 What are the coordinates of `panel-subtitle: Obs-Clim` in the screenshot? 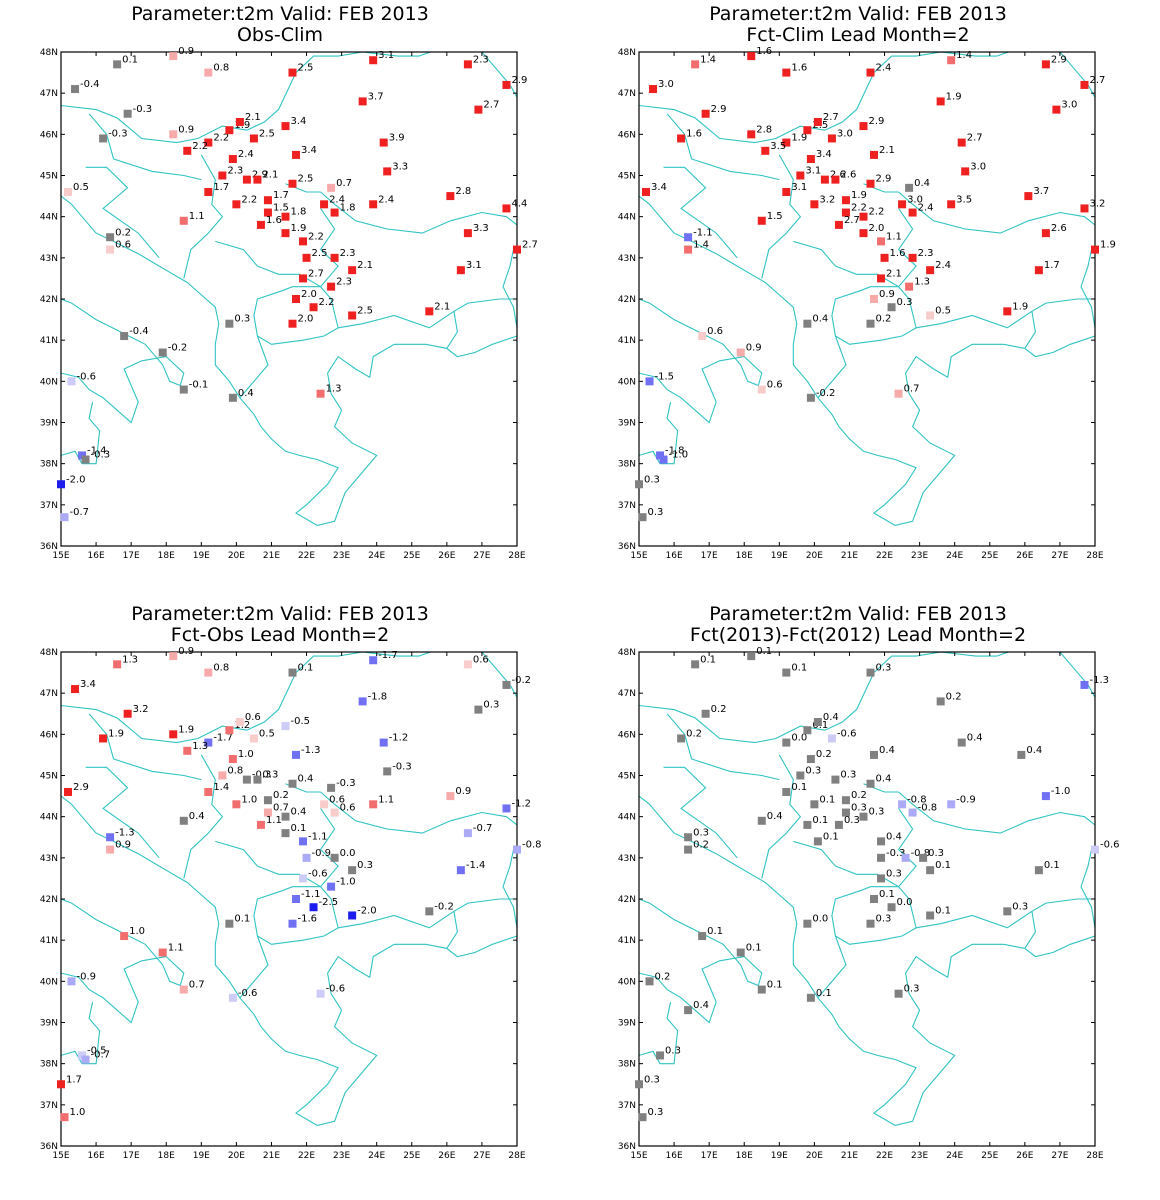 It's located at (280, 35).